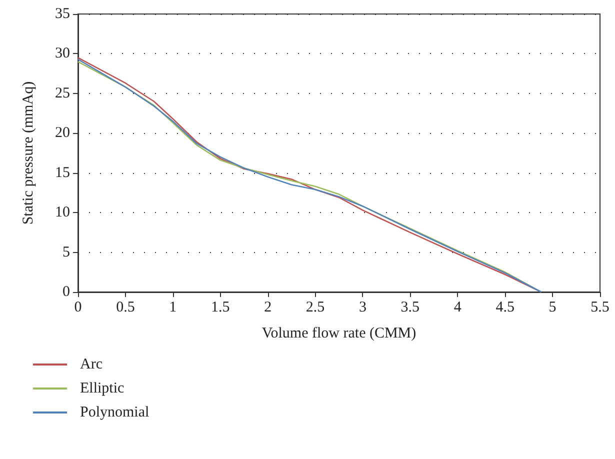 This screenshot has width=615, height=459. Describe the element at coordinates (125, 308) in the screenshot. I see `x-tick-label: 0.5` at that location.